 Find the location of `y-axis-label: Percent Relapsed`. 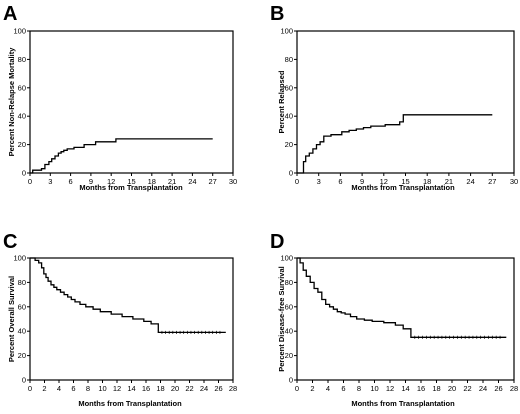

y-axis-label: Percent Relapsed is located at coordinates (281, 101).